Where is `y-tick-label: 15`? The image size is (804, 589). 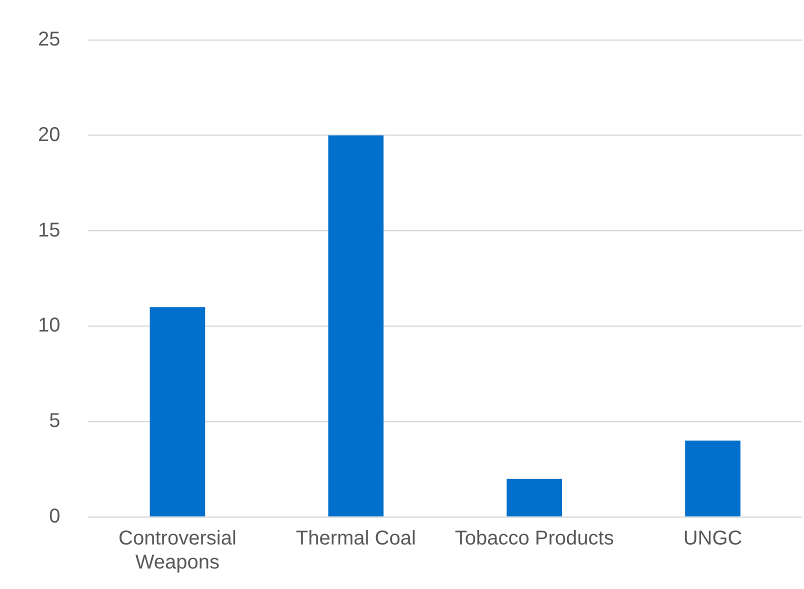 y-tick-label: 15 is located at coordinates (49, 230).